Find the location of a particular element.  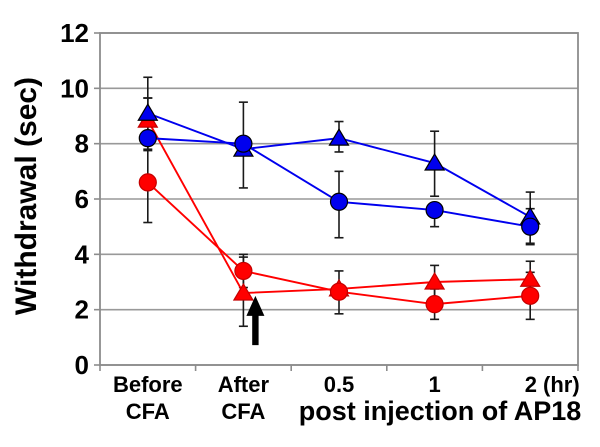

y-tick-label: 8 is located at coordinates (82, 144).